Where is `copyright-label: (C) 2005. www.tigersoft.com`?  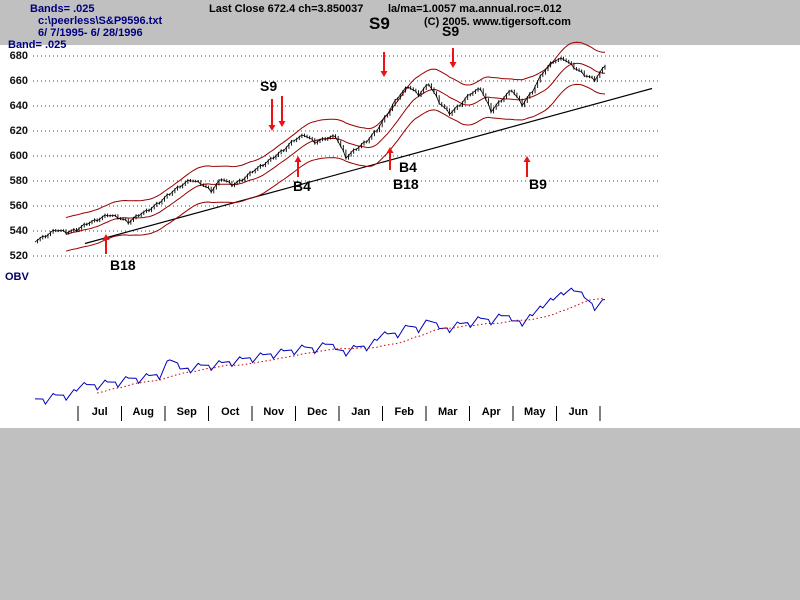
copyright-label: (C) 2005. www.tigersoft.com is located at coordinates (497, 22).